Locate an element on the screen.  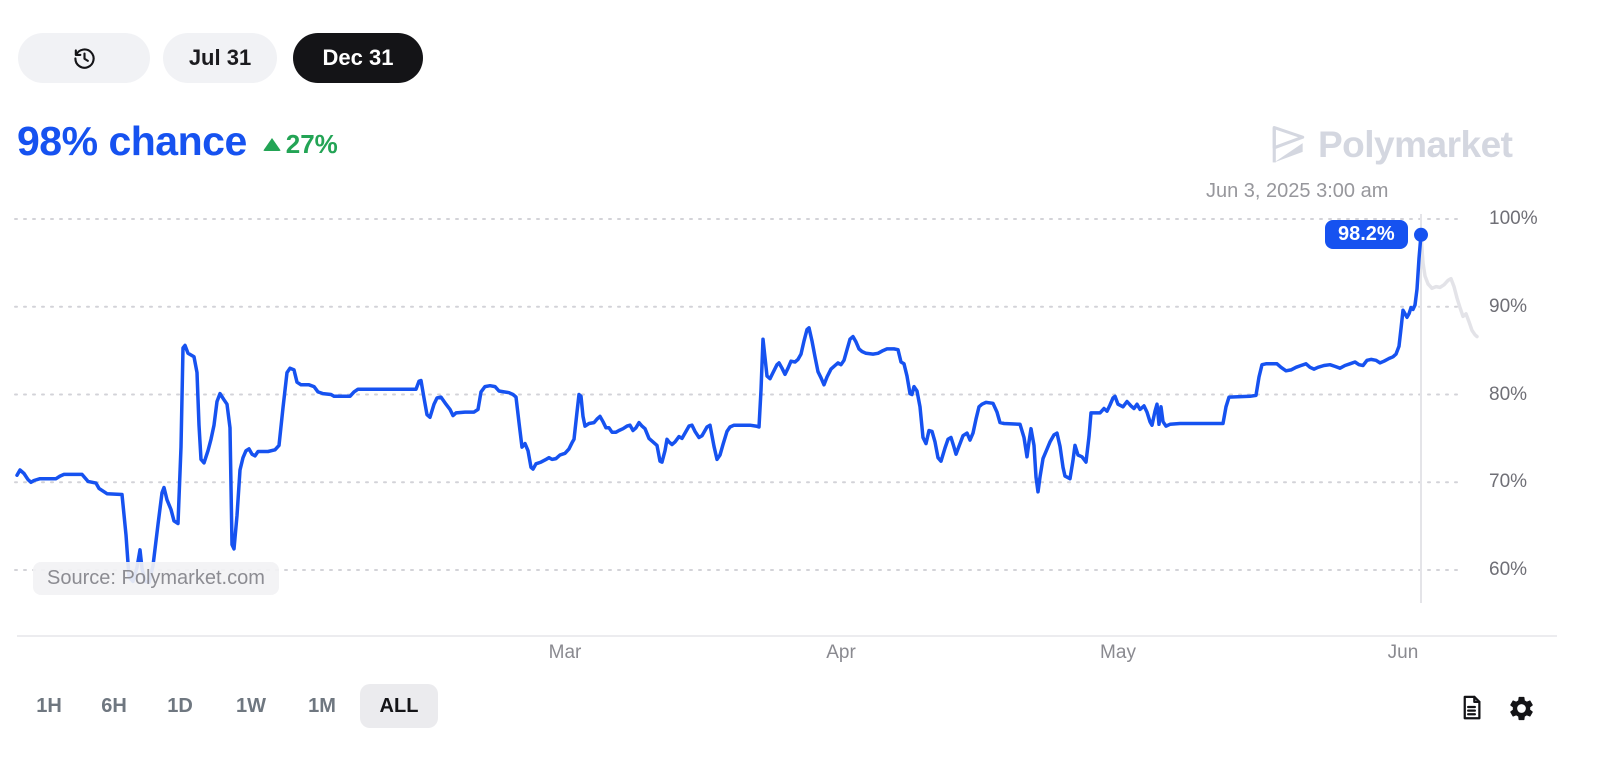
chance-value: 98% chance is located at coordinates (132, 141).